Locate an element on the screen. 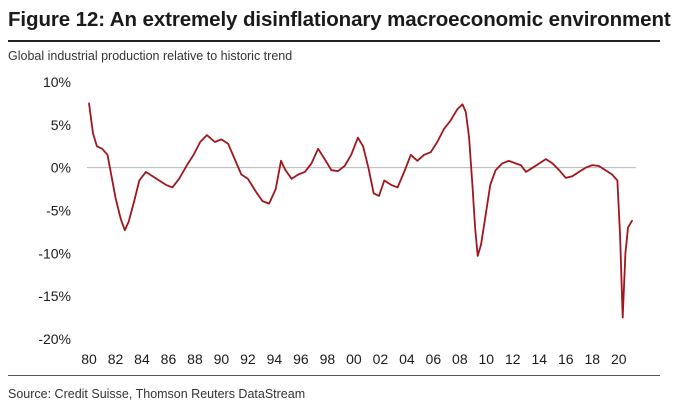  x-tick-label: 10 is located at coordinates (487, 359).